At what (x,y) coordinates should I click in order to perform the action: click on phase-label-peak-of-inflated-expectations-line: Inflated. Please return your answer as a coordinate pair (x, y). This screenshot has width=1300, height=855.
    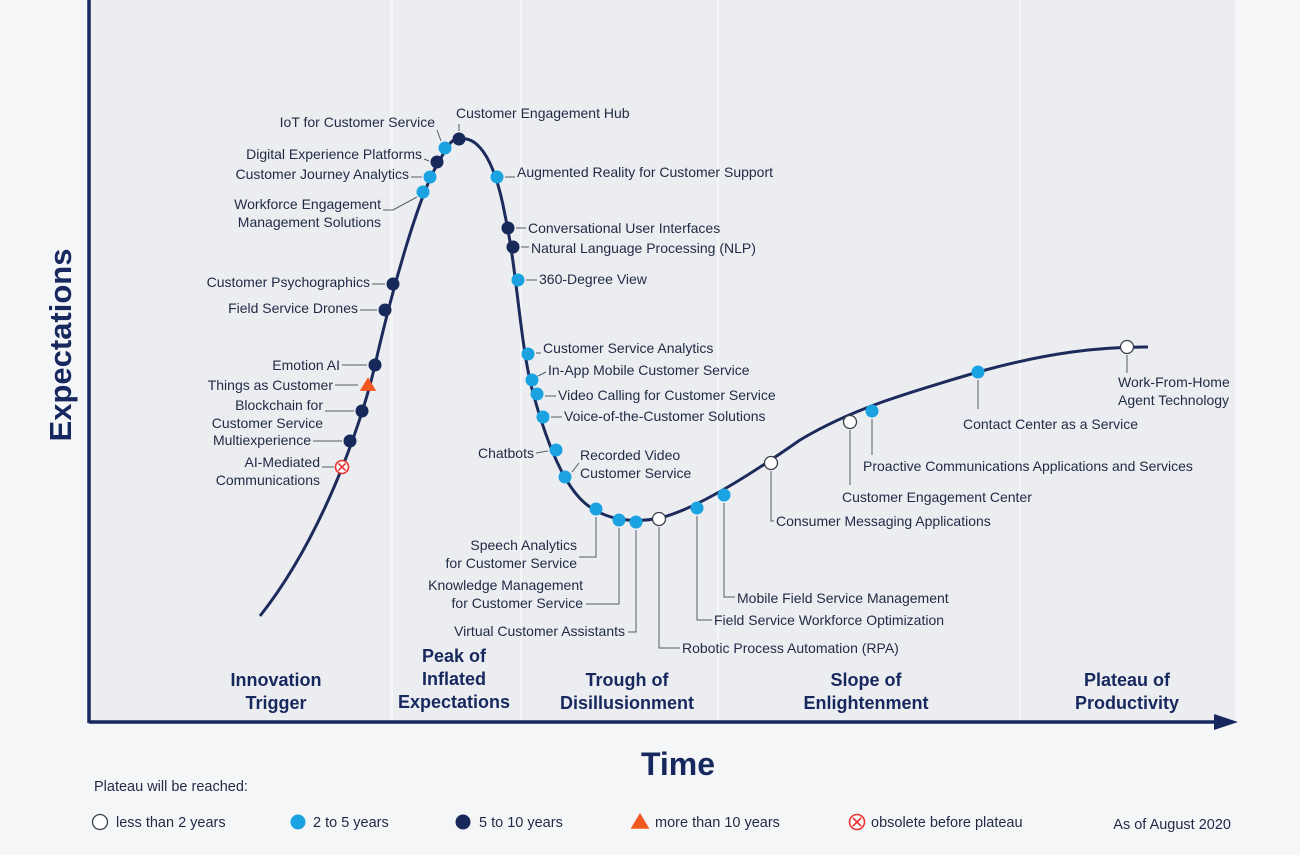
    Looking at the image, I should click on (454, 679).